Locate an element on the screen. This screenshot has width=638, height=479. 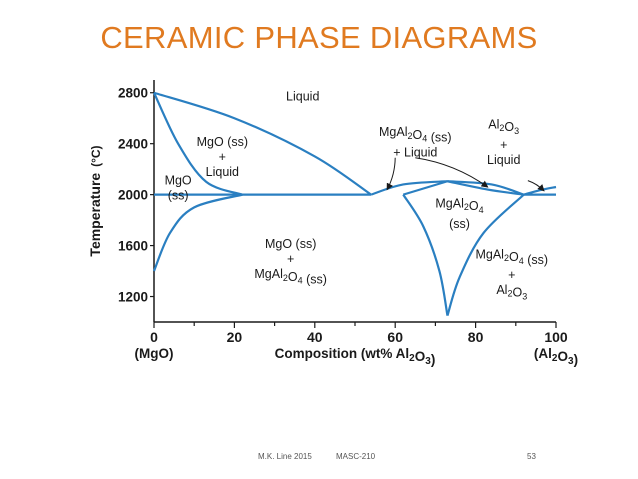
alumina-liquid-arrow is located at coordinates (536, 186).